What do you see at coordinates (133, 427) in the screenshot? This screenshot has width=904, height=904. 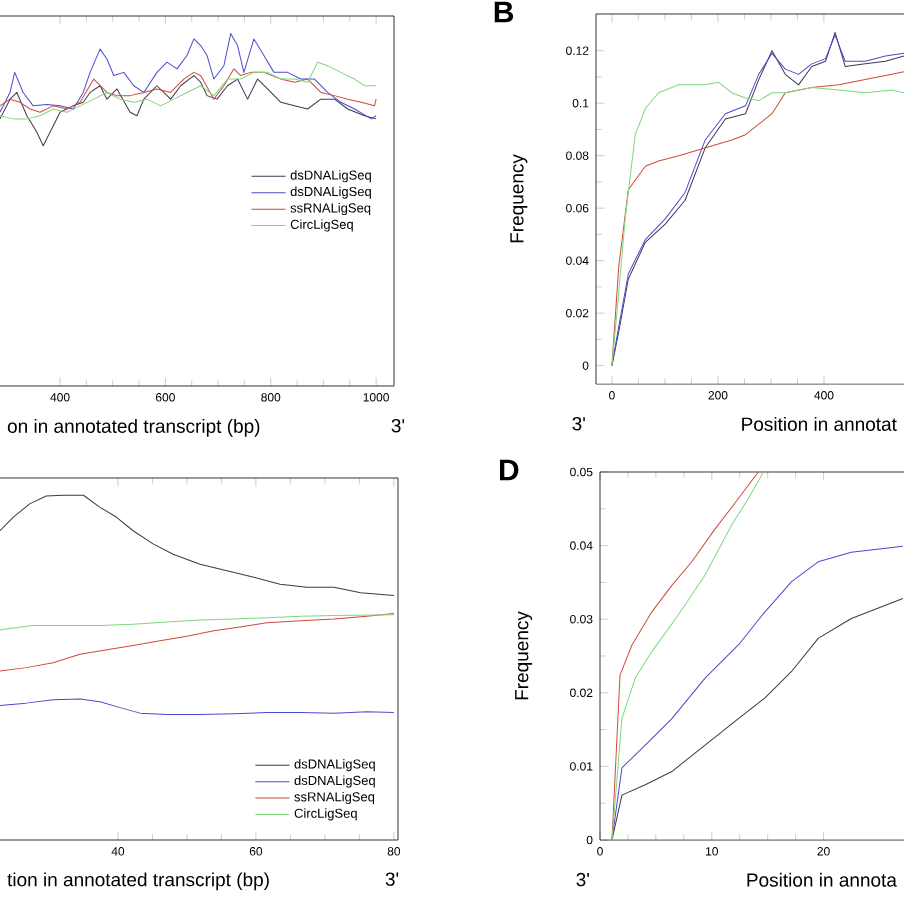 I see `x-axis-title: on in annotated transcript (bp)` at bounding box center [133, 427].